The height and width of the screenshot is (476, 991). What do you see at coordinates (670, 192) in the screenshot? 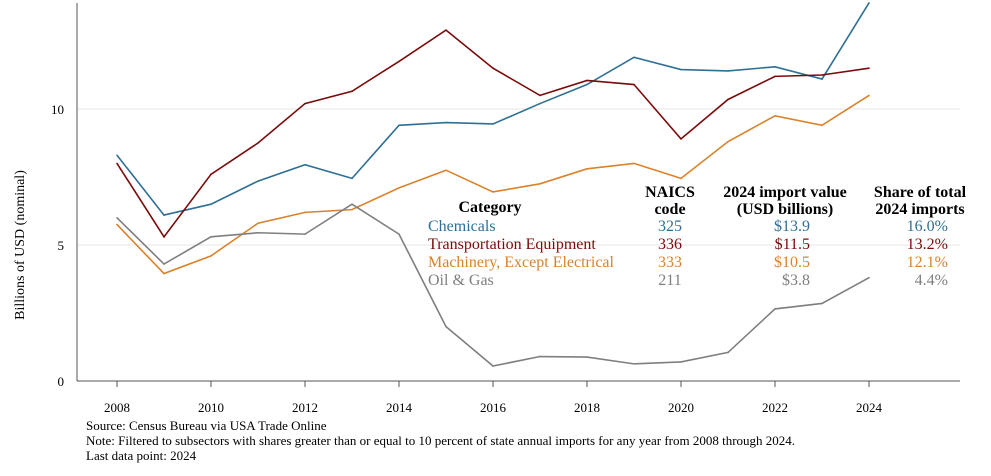
I see `header-naics-line1: NAICS` at bounding box center [670, 192].